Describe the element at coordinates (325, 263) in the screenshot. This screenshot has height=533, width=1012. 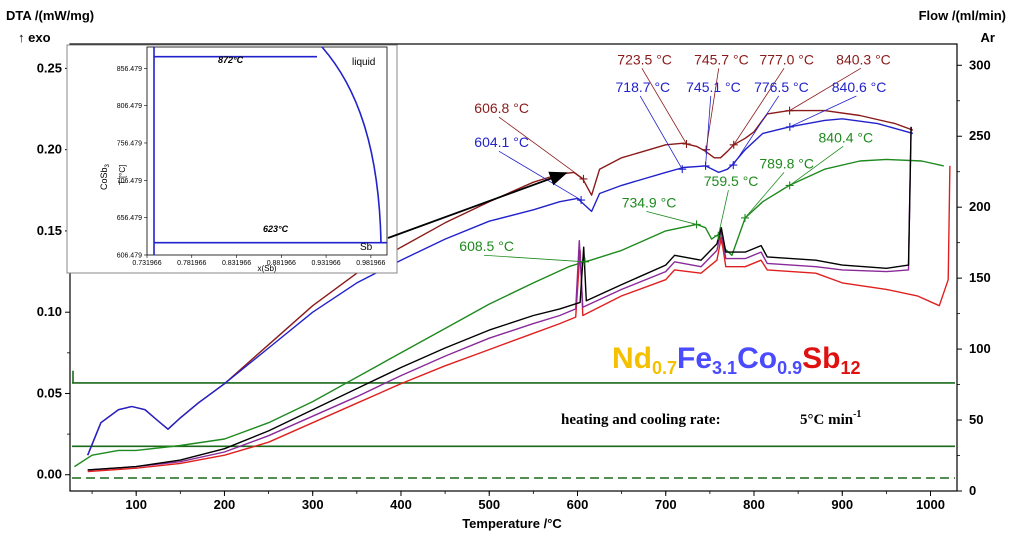
I see `inset-x-tick-label: 0.931966` at that location.